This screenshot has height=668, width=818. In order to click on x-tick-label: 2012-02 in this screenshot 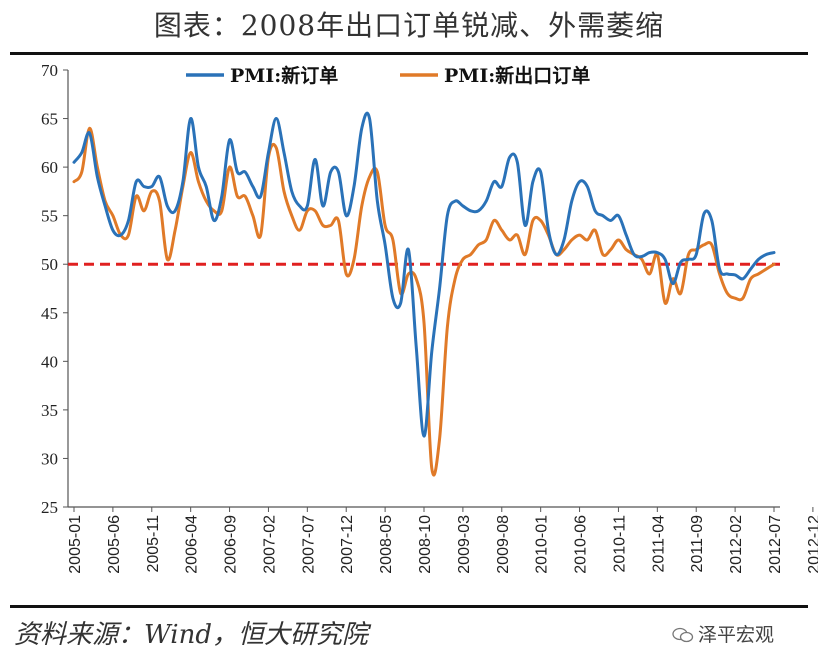, I will do `click(736, 544)`.